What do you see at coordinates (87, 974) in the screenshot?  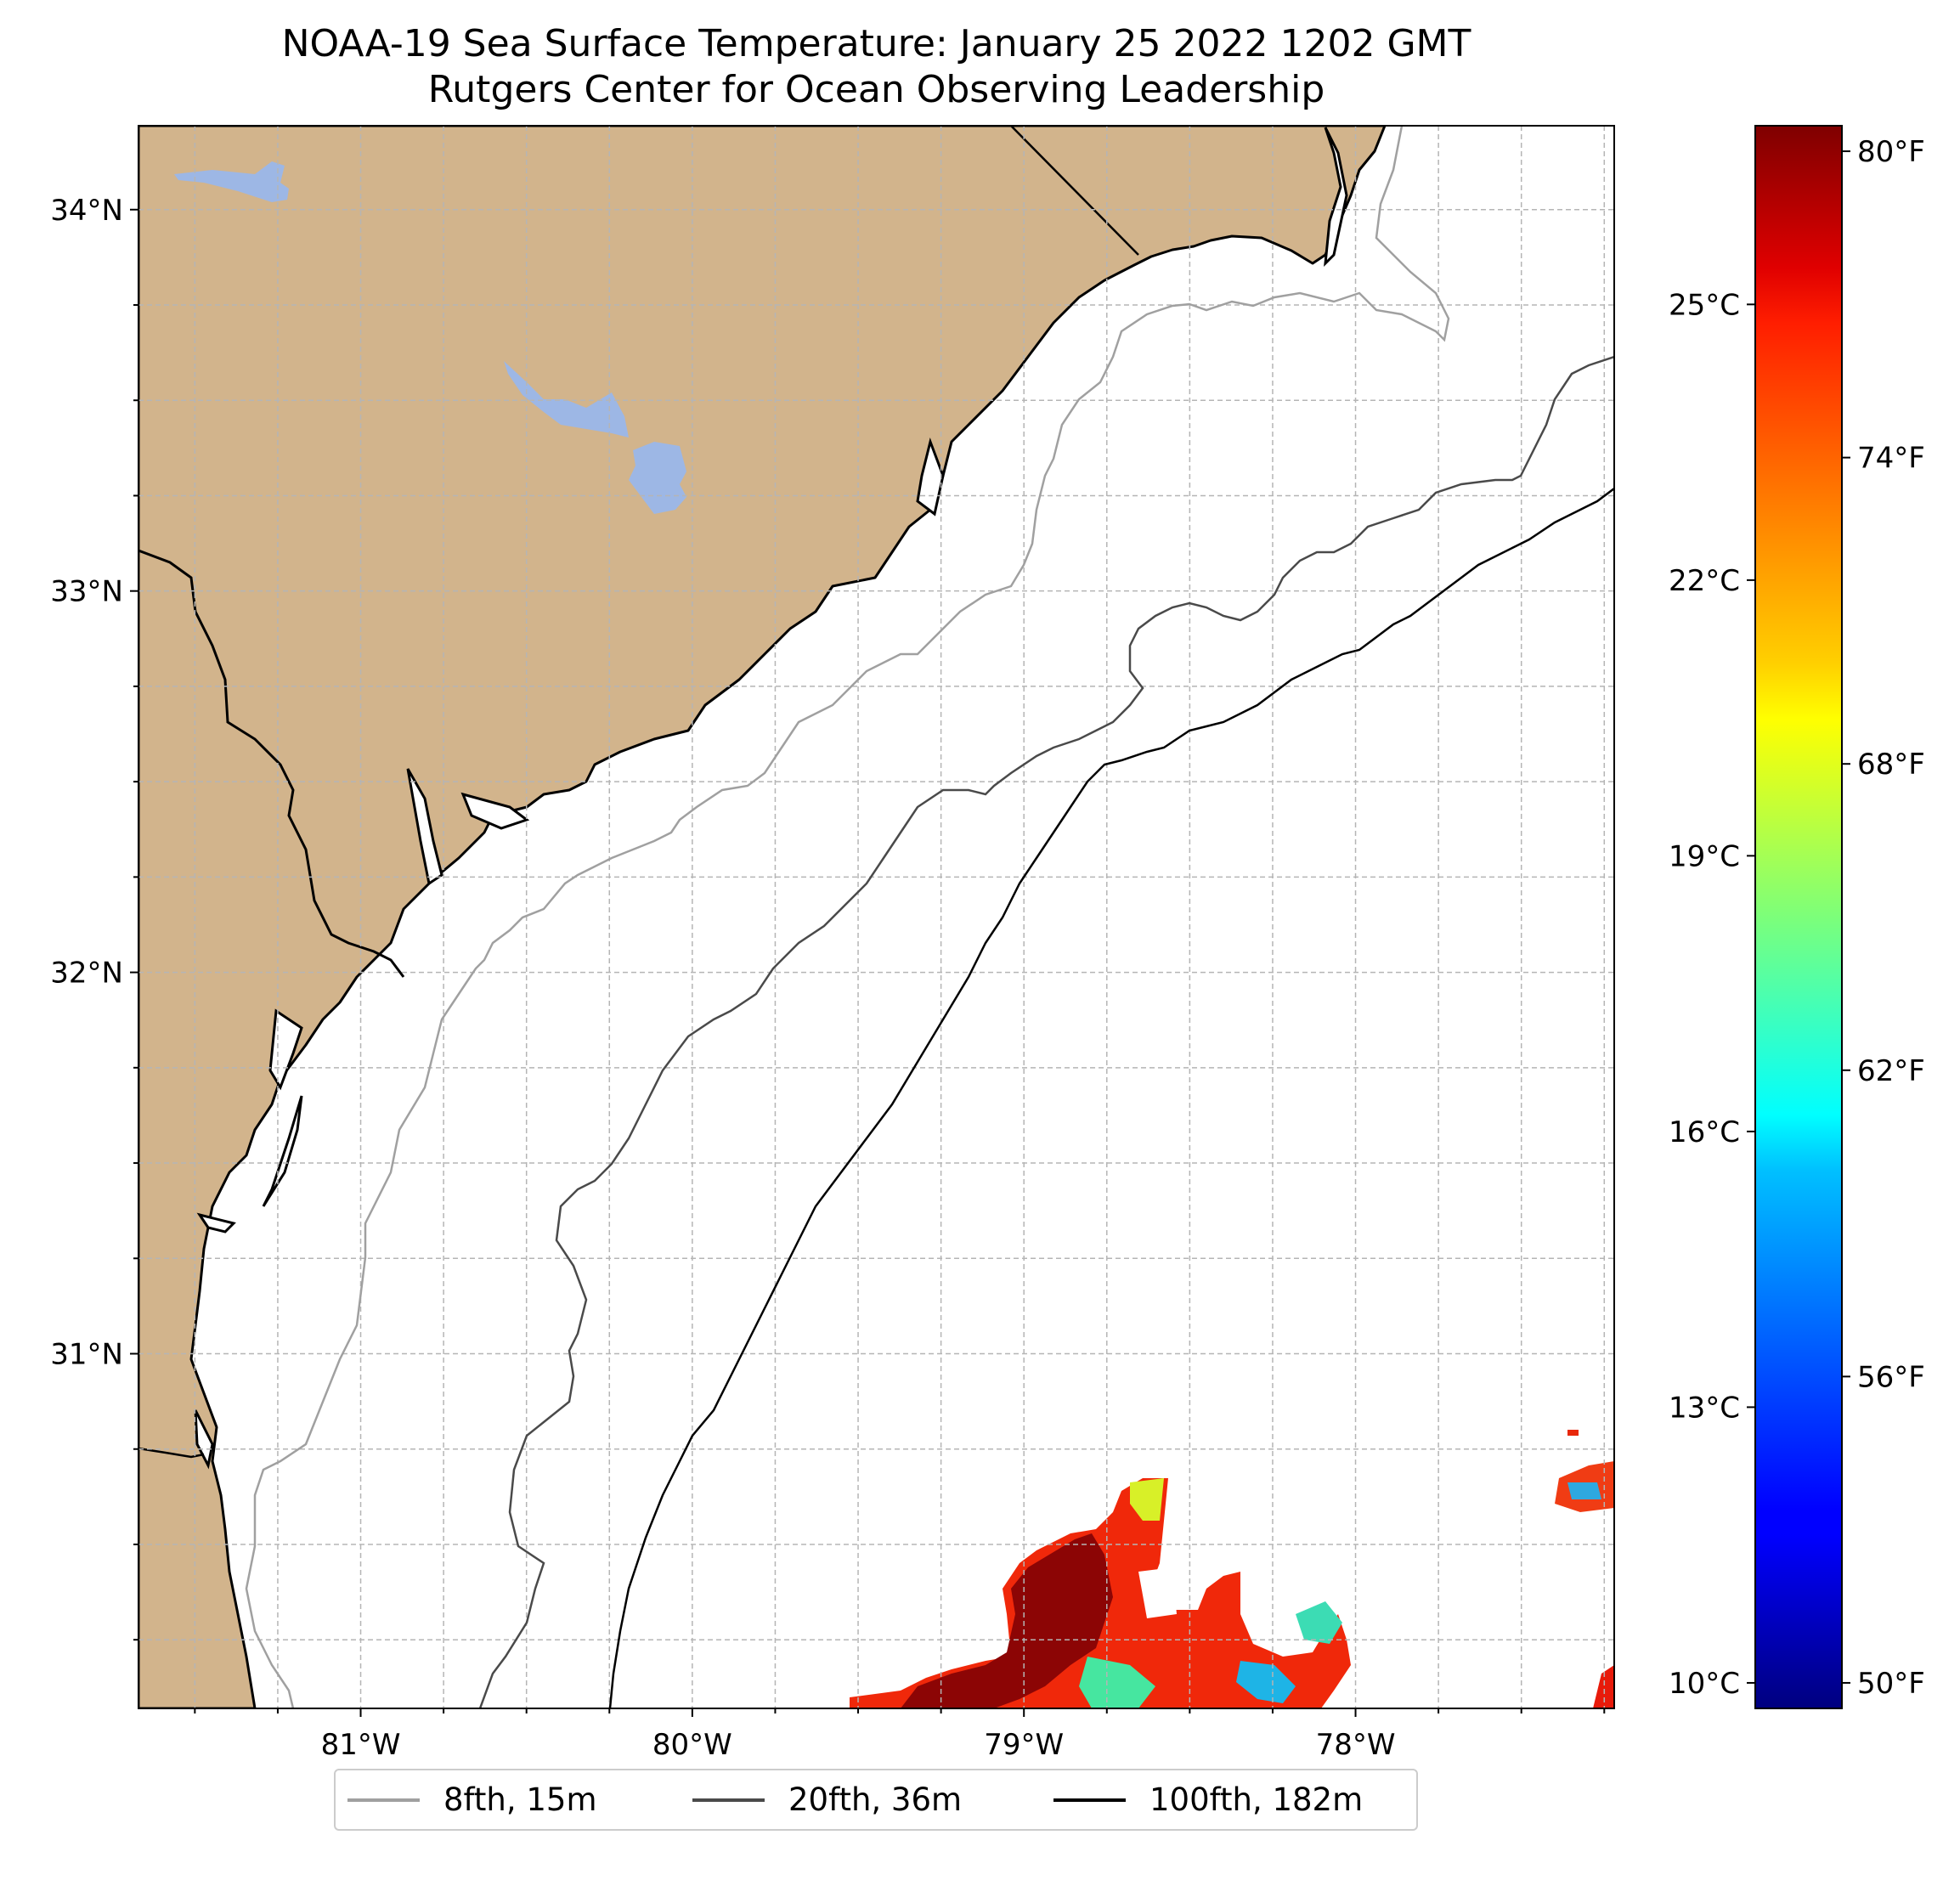 I see `lat-tick-label: 32°N` at bounding box center [87, 974].